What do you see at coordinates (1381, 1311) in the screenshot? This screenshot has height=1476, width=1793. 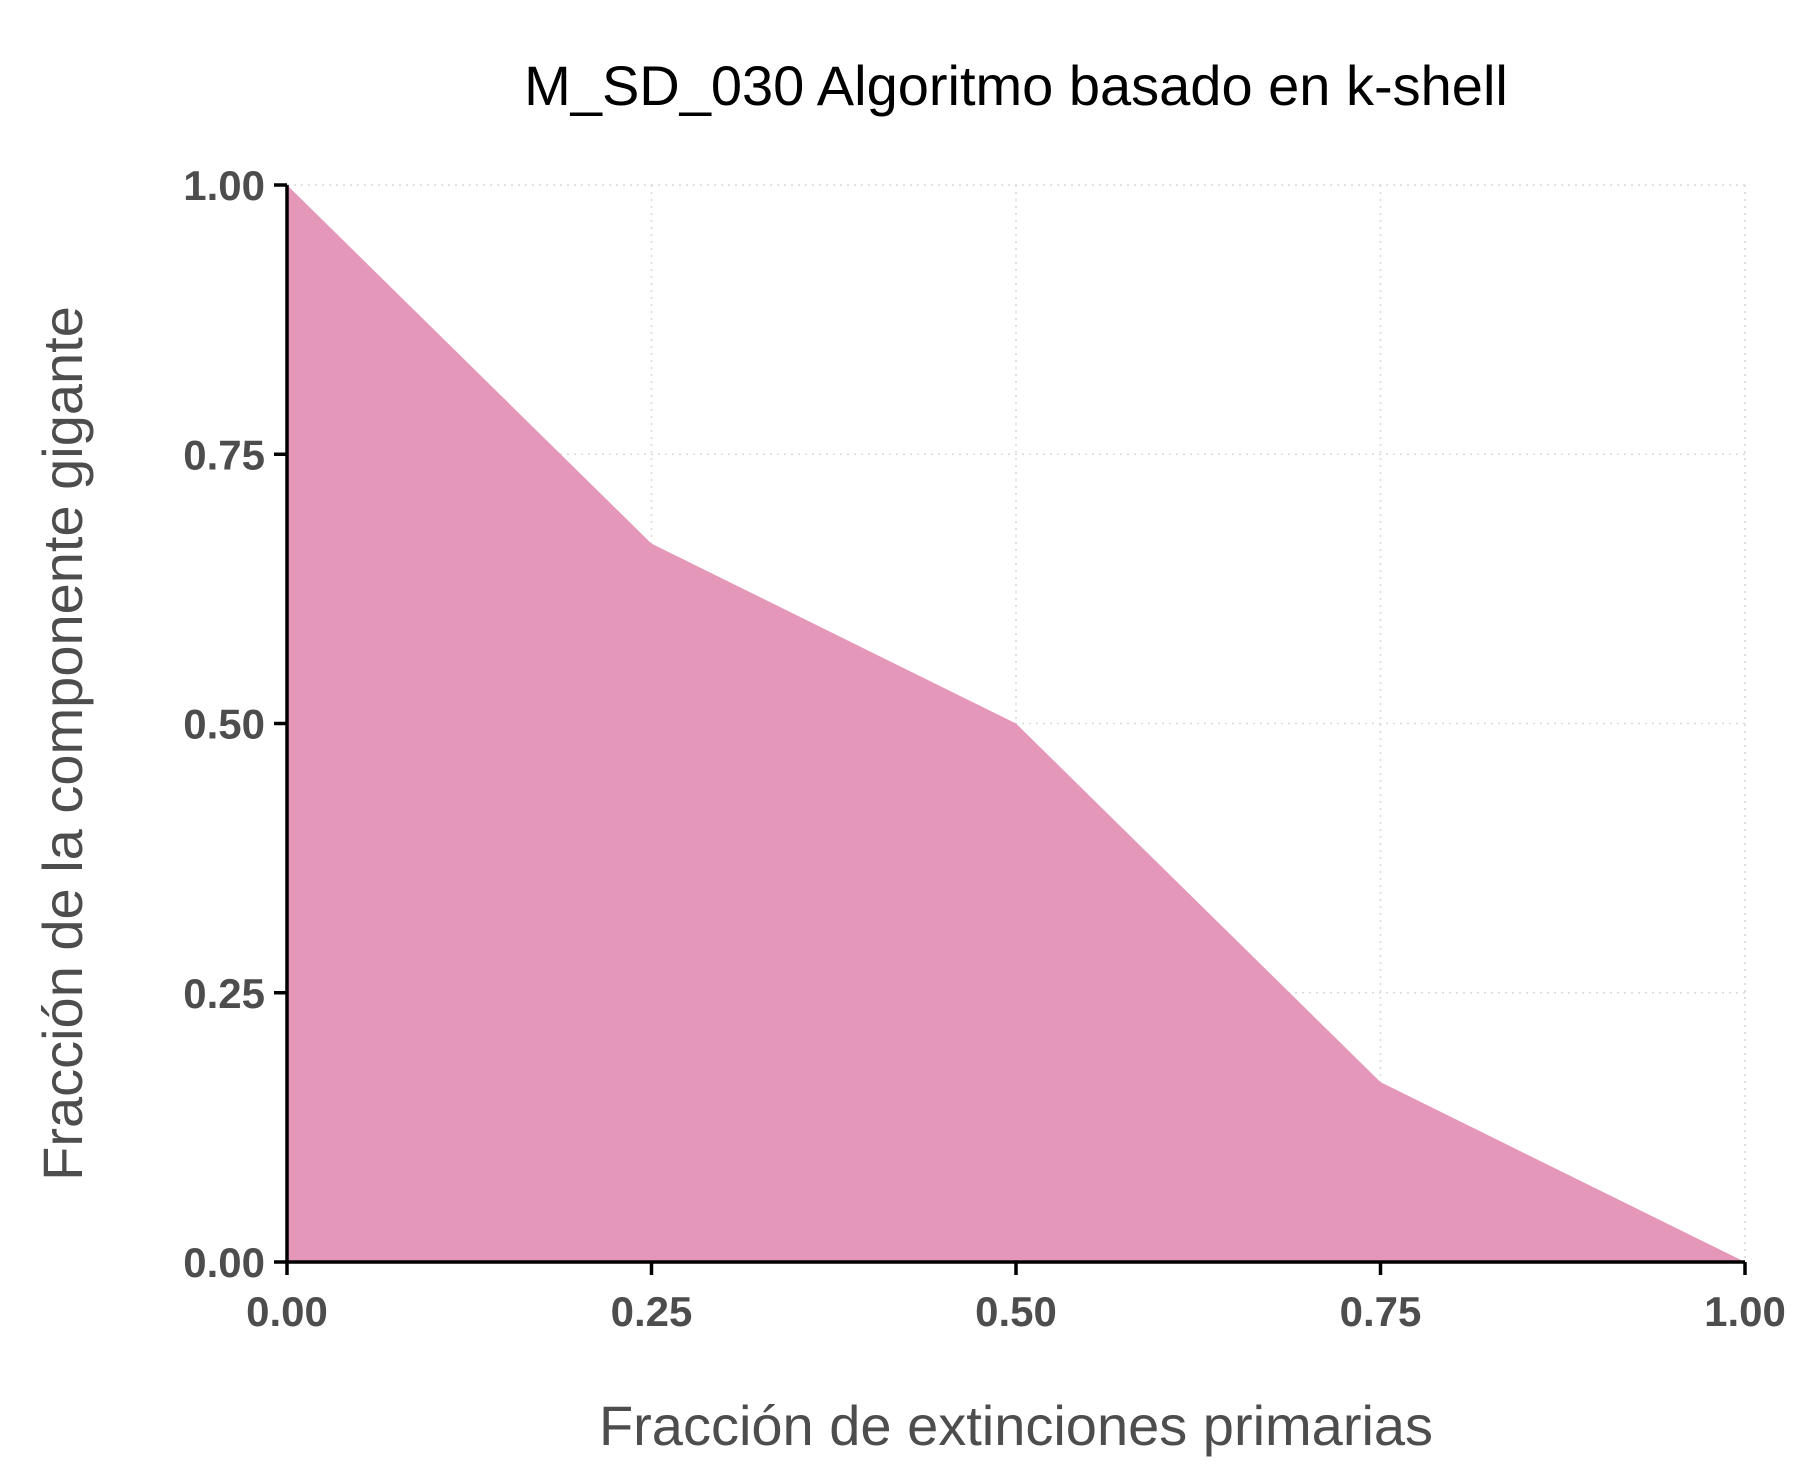 I see `x-tick-label: 0.75` at bounding box center [1381, 1311].